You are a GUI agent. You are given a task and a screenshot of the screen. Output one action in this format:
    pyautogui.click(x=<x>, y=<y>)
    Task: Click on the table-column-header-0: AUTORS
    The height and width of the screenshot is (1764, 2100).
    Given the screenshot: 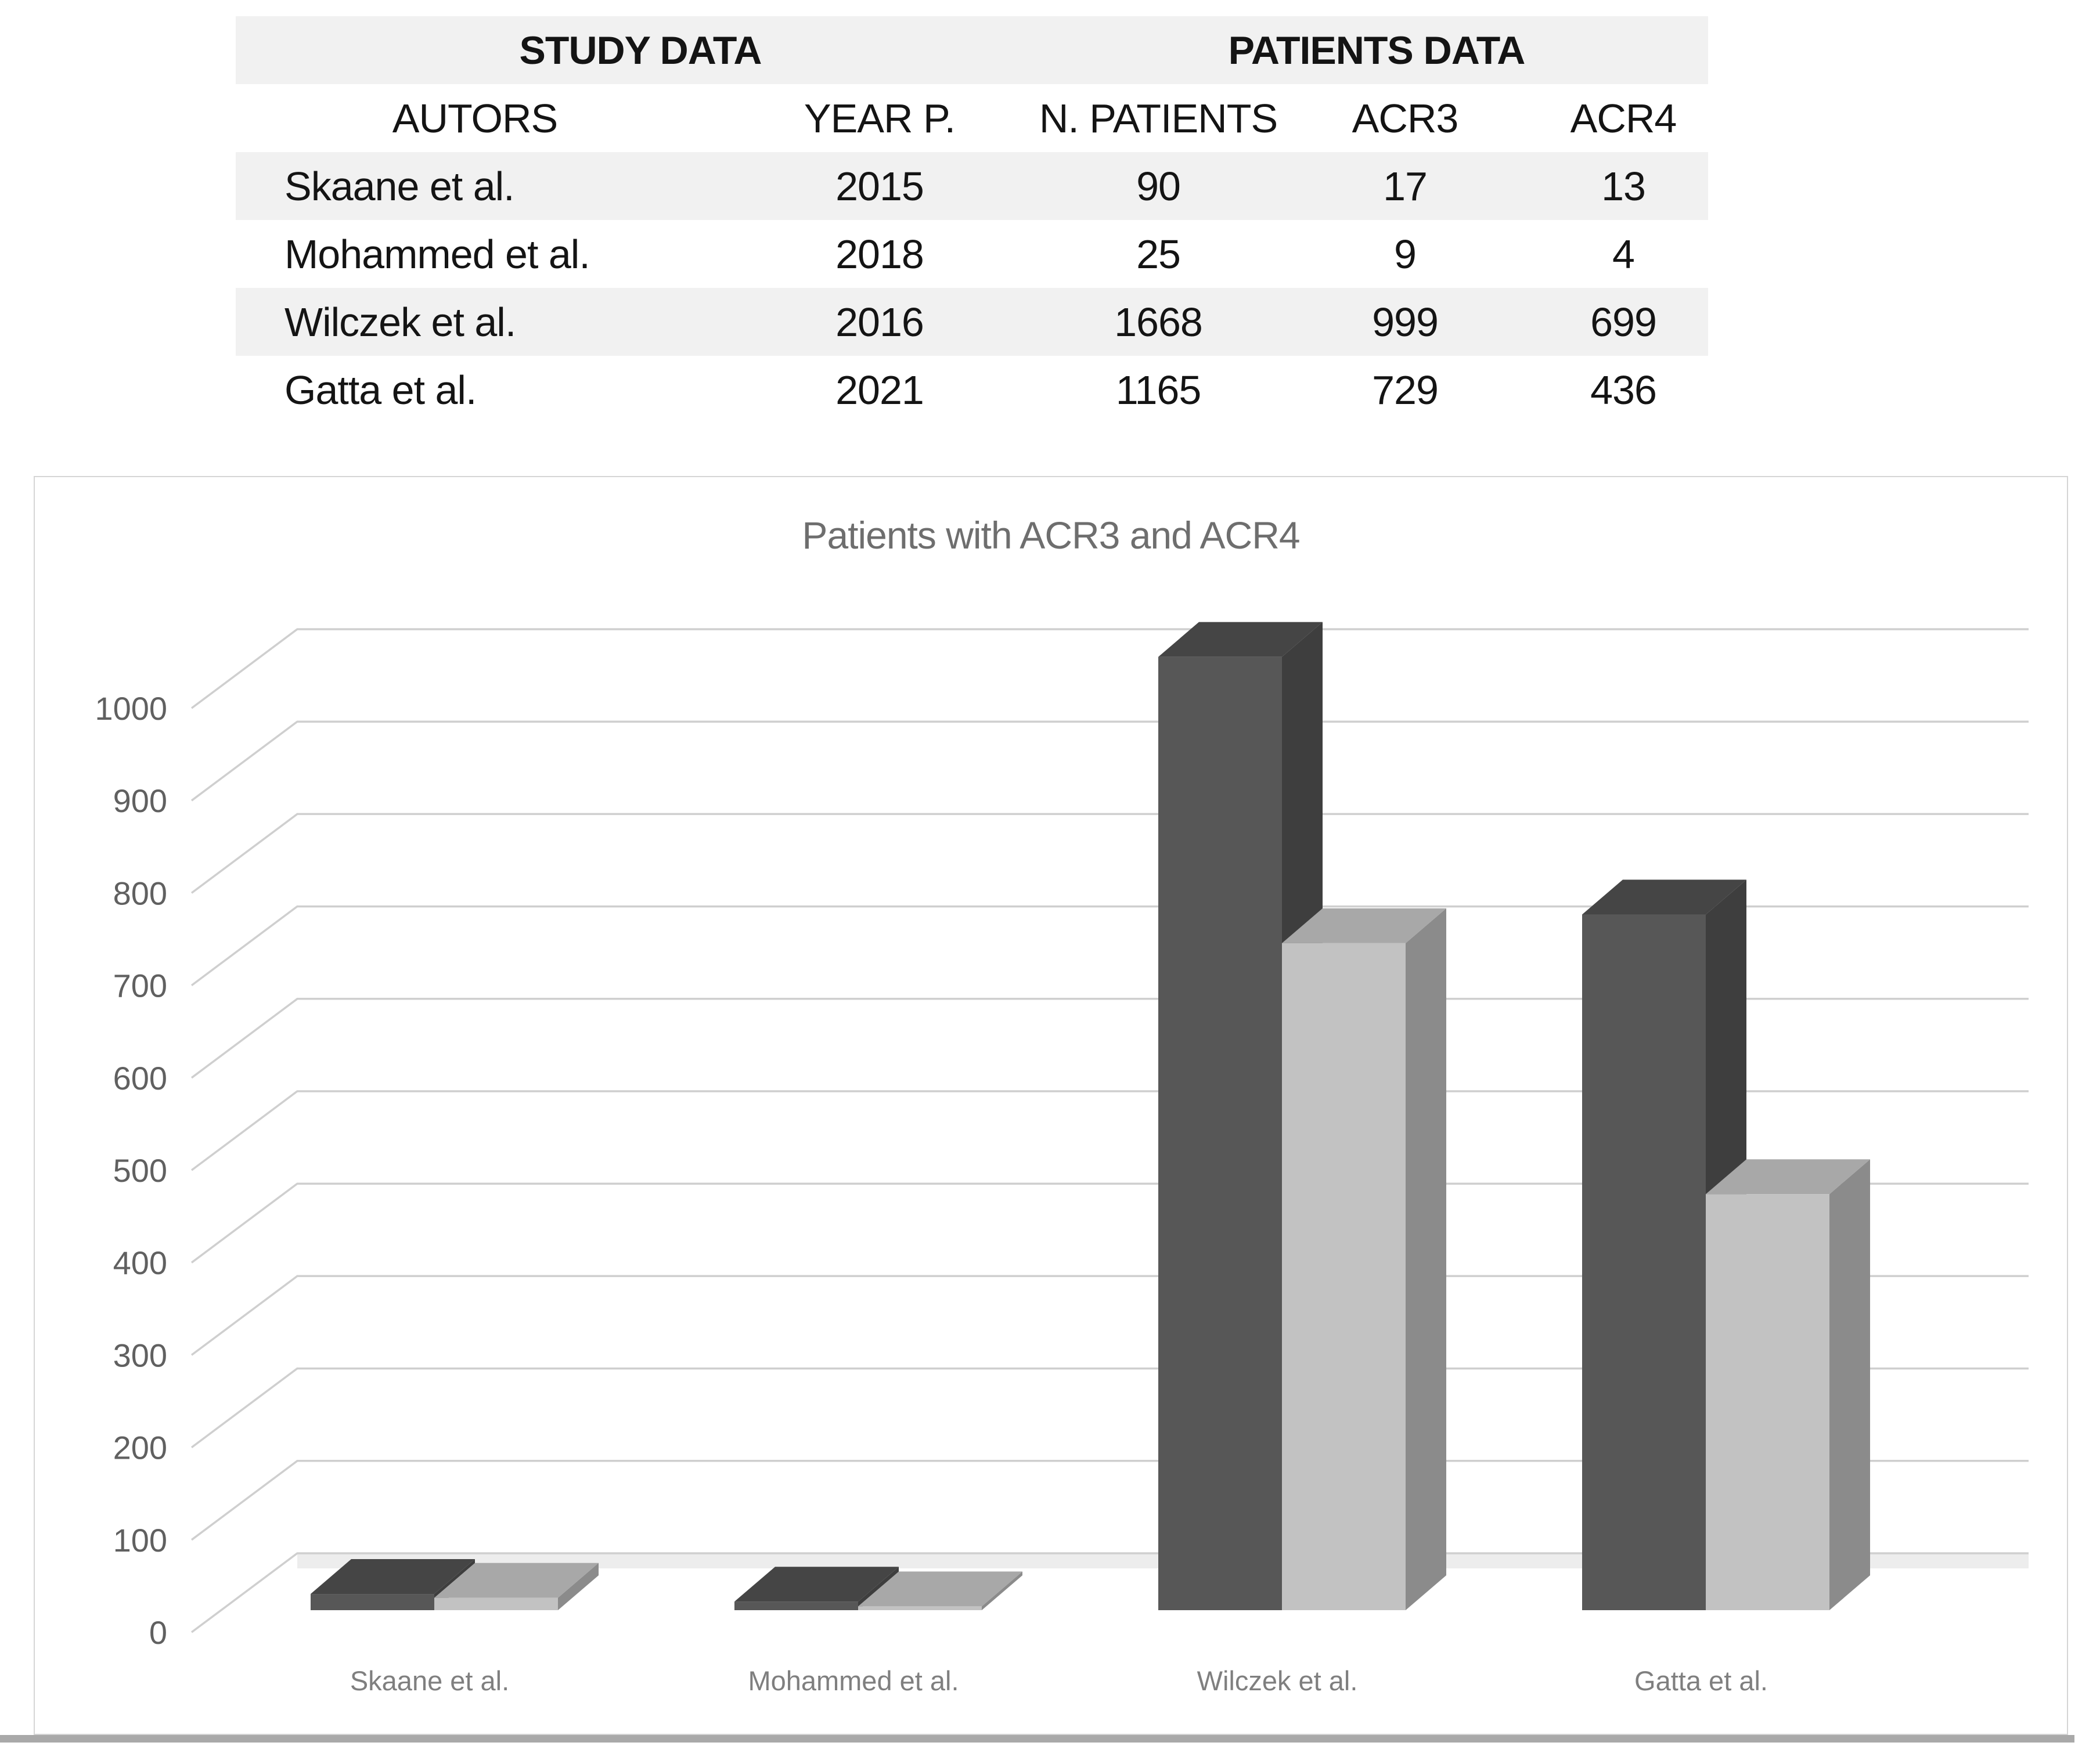 What is the action you would take?
    pyautogui.click(x=475, y=118)
    